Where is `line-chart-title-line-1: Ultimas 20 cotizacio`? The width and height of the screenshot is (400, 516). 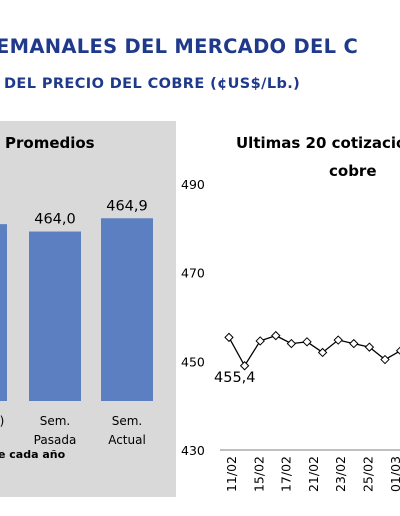 line-chart-title-line-1: Ultimas 20 cotizacio is located at coordinates (318, 143).